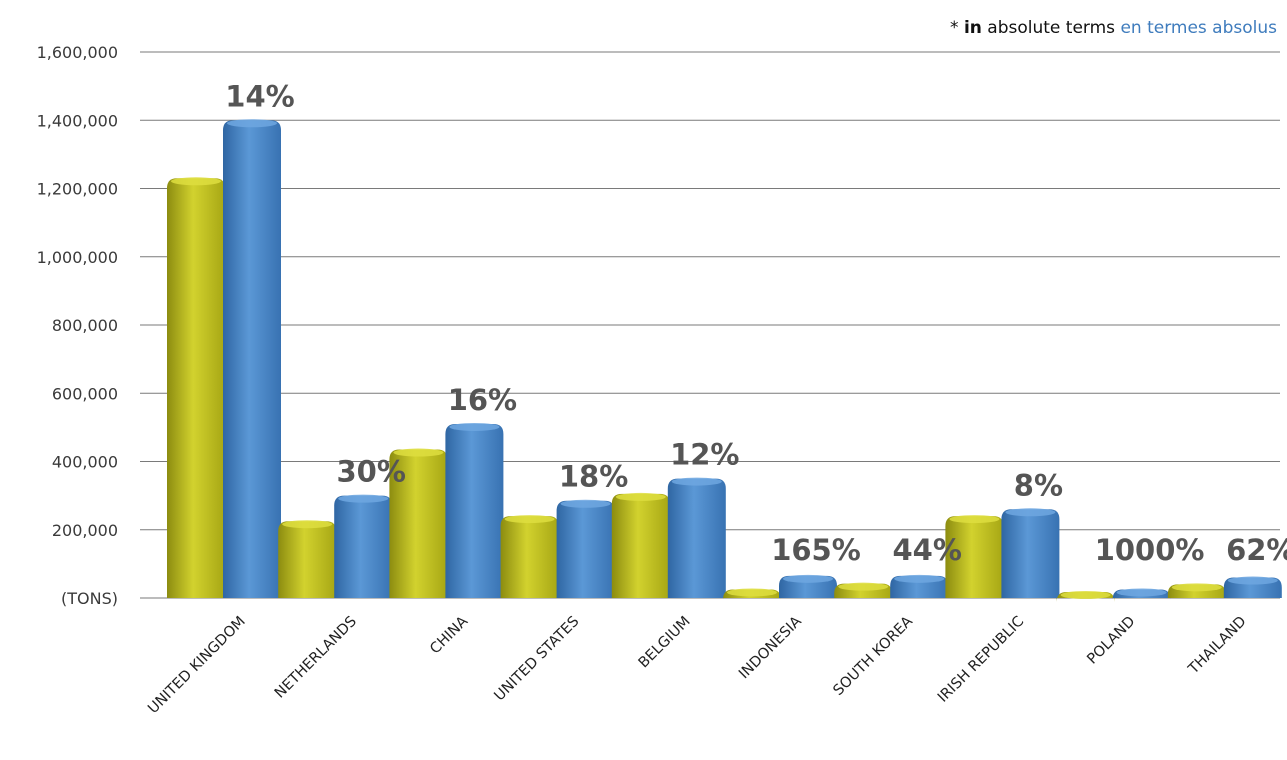 The height and width of the screenshot is (760, 1287). Describe the element at coordinates (537, 659) in the screenshot. I see `x-tick-label: UNITED STATES` at that location.